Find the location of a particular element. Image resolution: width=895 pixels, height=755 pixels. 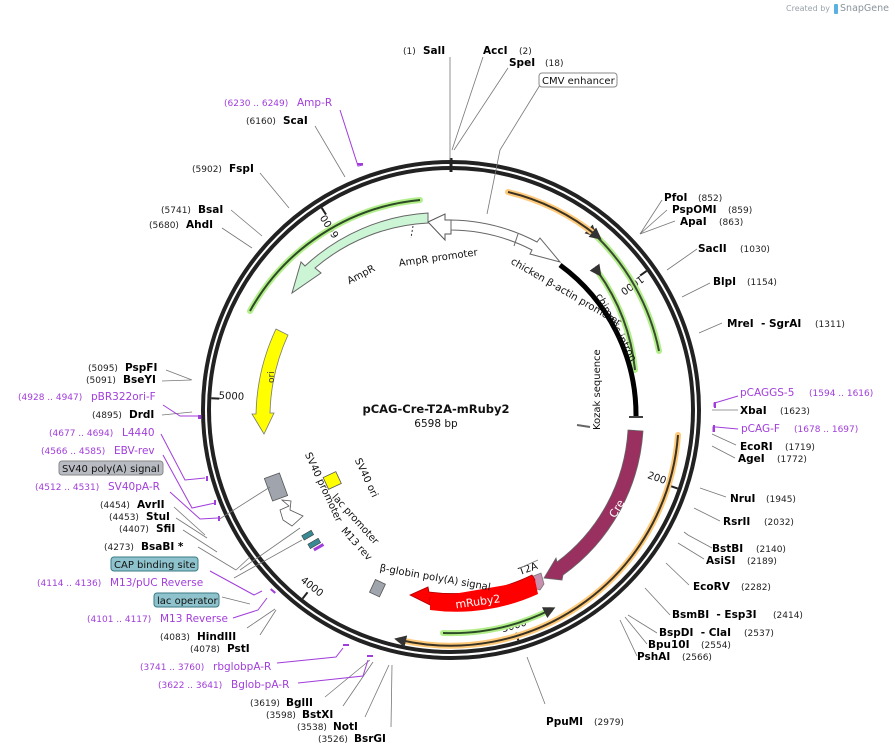

svg-text: HindIII is located at coordinates (216, 637).